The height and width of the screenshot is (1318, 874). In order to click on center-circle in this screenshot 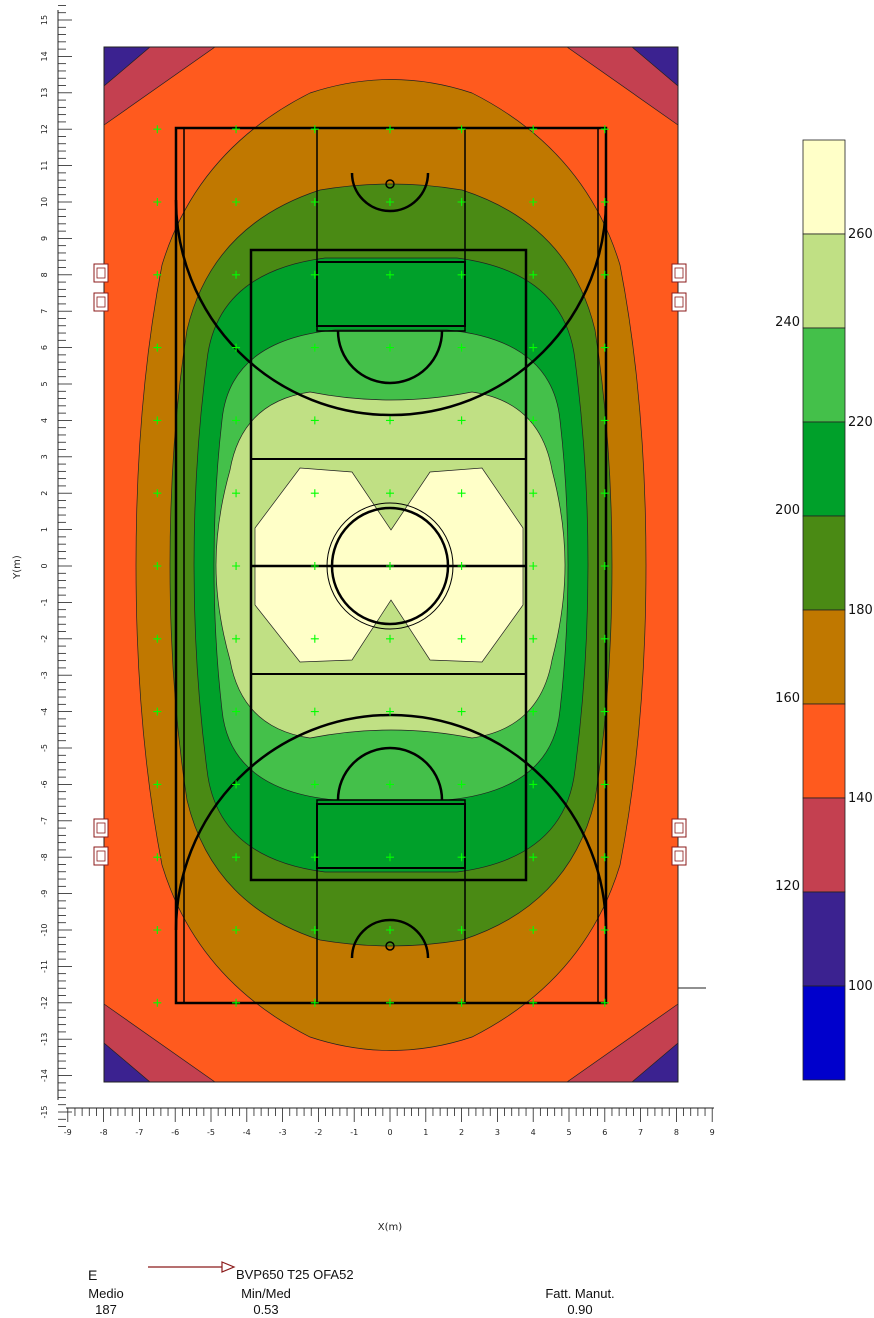, I will do `click(390, 566)`.